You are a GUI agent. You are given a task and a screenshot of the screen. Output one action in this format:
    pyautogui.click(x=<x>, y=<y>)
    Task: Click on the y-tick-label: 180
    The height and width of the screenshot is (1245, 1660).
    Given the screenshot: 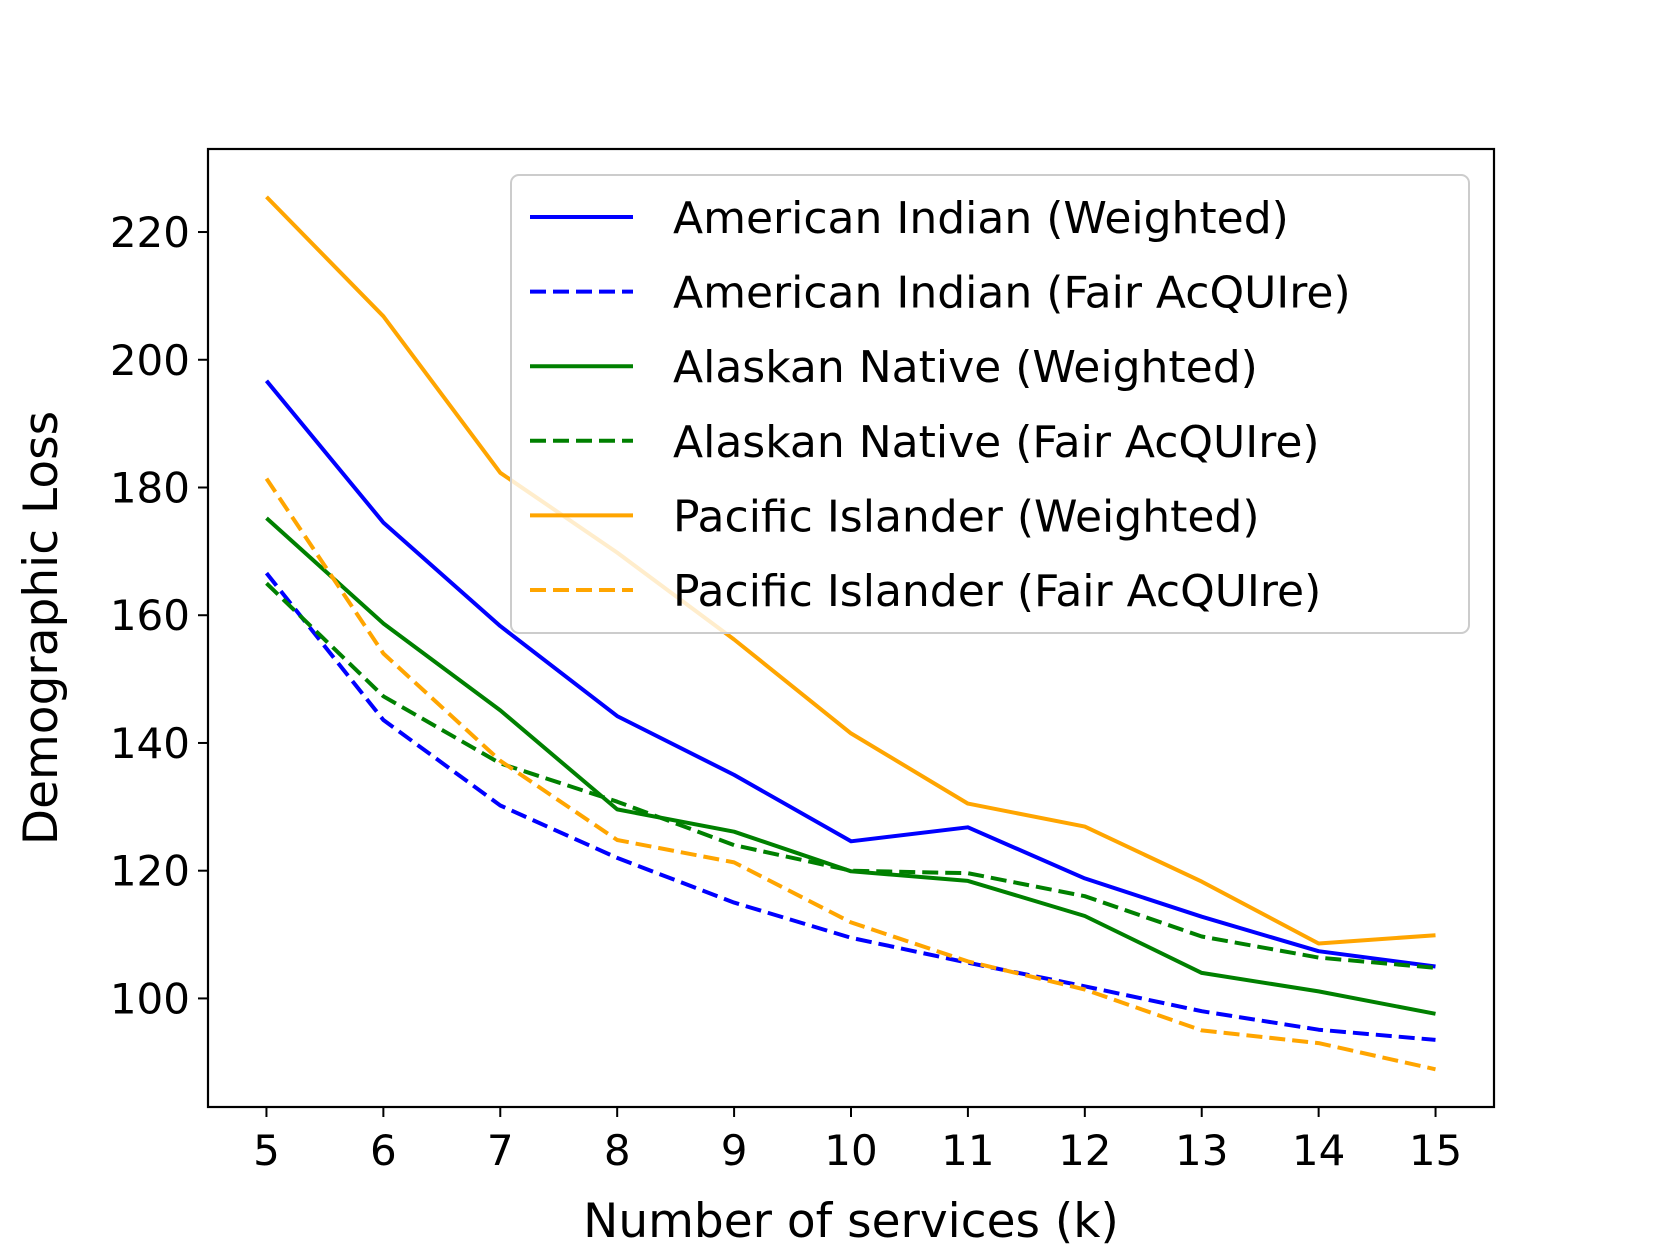 What is the action you would take?
    pyautogui.click(x=150, y=487)
    